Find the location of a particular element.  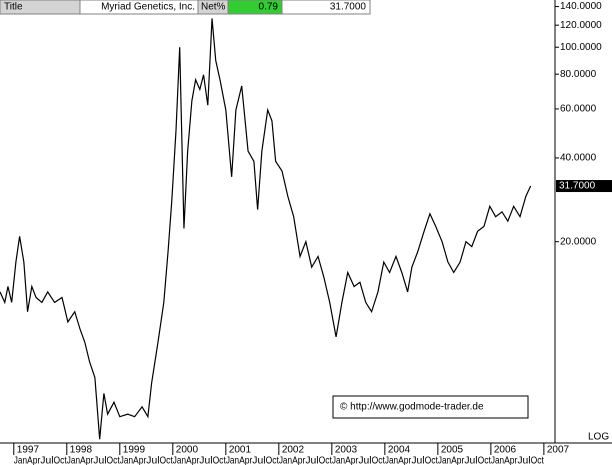

y-tick-label: 100.0000 is located at coordinates (581, 47).